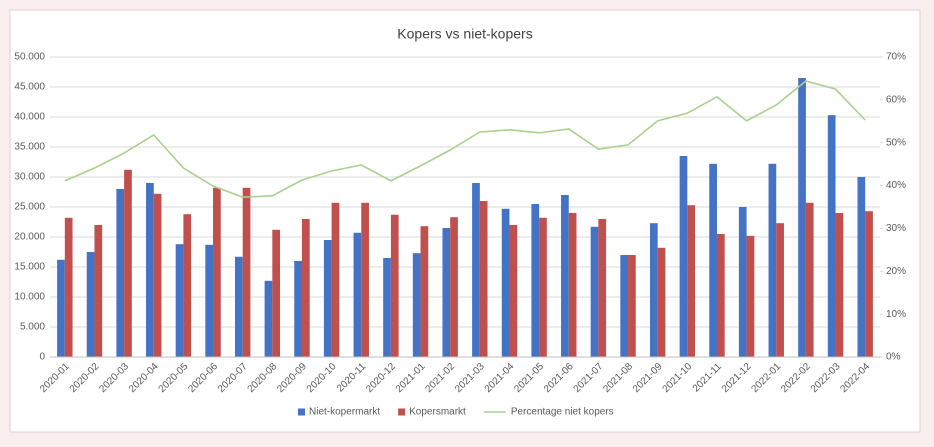 The width and height of the screenshot is (934, 447). What do you see at coordinates (29, 57) in the screenshot?
I see `y-tick-label: 50.000` at bounding box center [29, 57].